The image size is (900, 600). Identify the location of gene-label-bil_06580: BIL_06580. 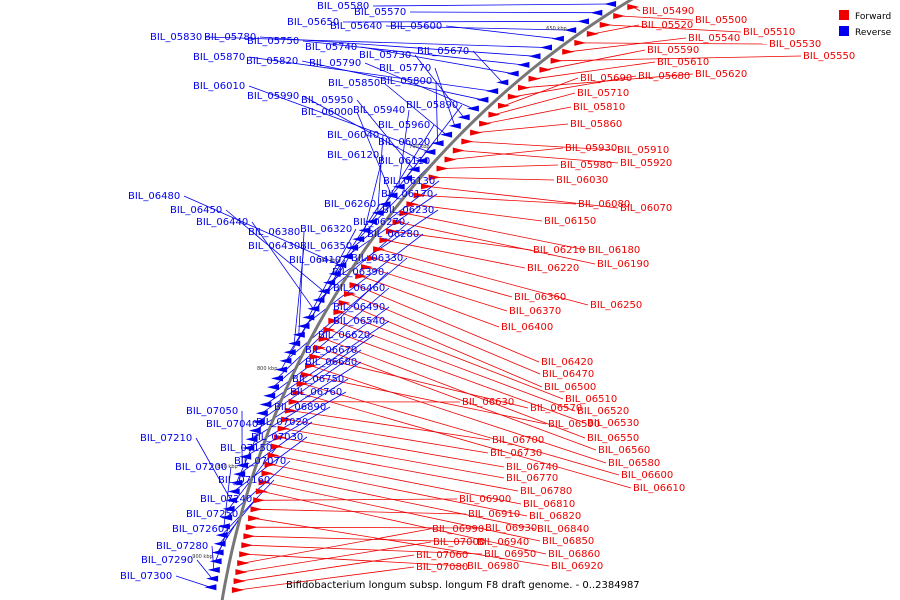
(634, 463).